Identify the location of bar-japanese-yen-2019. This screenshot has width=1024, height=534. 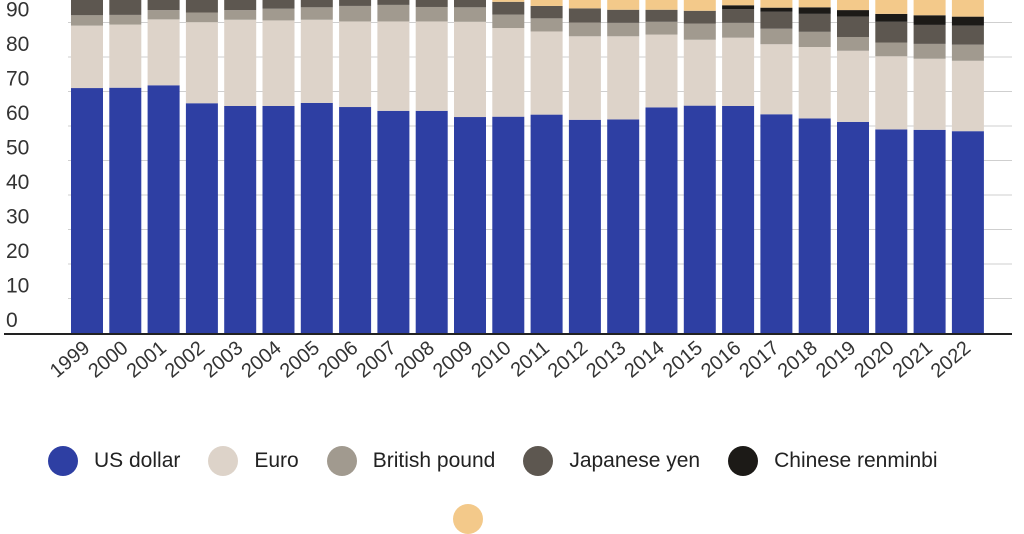
(853, 26).